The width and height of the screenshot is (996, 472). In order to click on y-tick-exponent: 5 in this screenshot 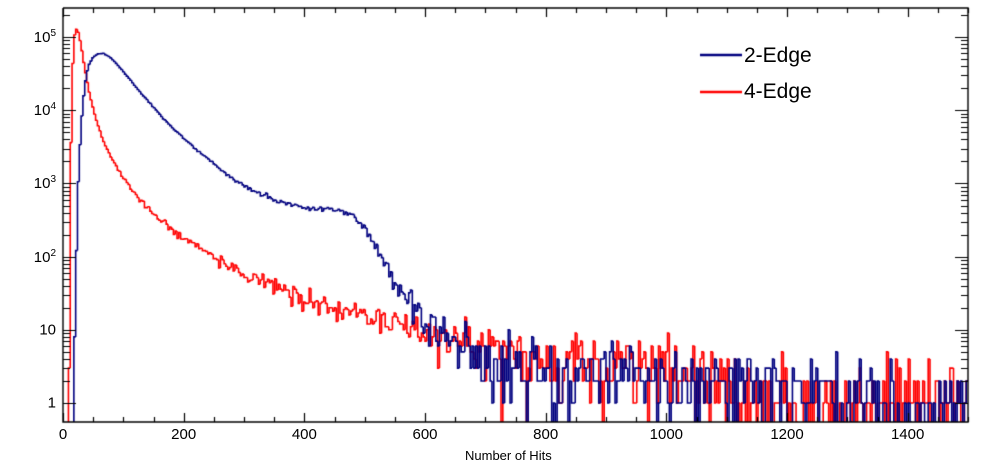, I will do `click(53, 34)`.